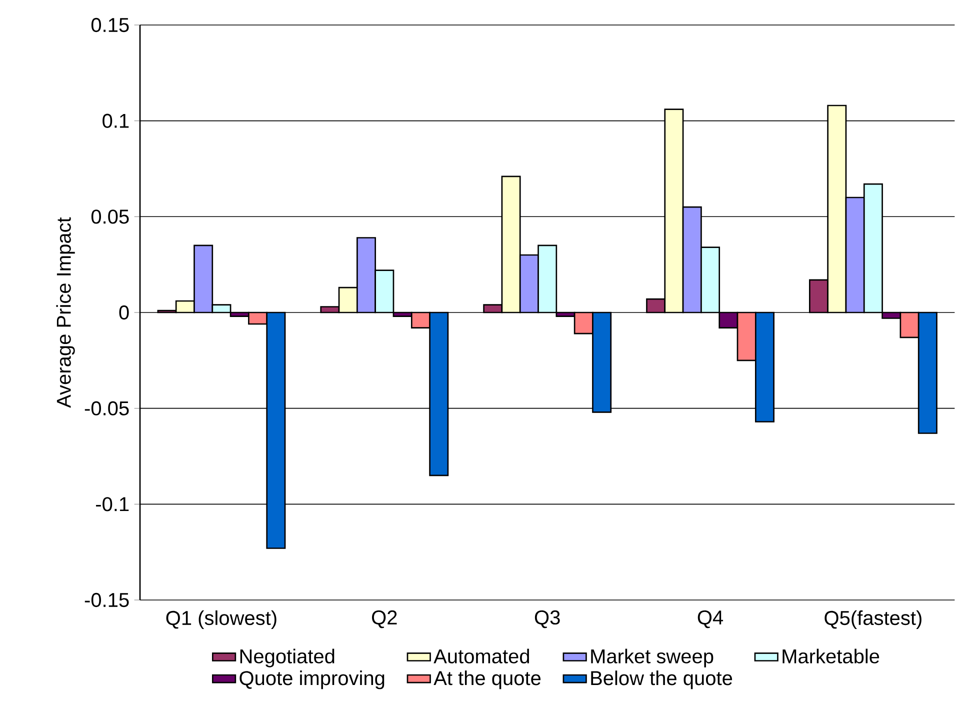 The image size is (964, 726). I want to click on y-tick-label: -0.05, so click(106, 408).